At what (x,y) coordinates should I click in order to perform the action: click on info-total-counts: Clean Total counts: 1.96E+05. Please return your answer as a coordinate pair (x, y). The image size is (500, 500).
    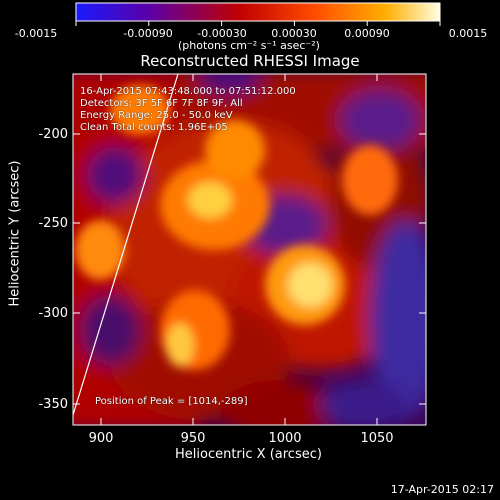
    Looking at the image, I should click on (154, 127).